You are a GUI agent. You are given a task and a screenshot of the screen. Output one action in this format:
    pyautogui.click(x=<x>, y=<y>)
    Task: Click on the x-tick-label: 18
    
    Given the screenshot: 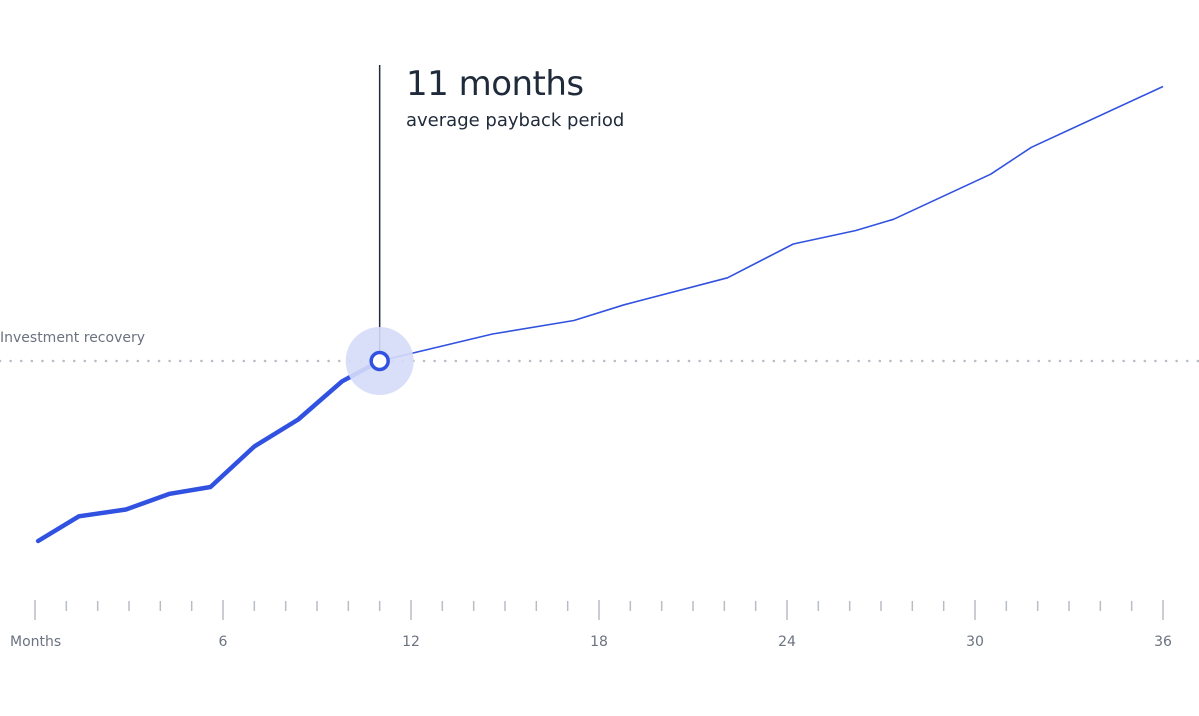 What is the action you would take?
    pyautogui.click(x=599, y=642)
    